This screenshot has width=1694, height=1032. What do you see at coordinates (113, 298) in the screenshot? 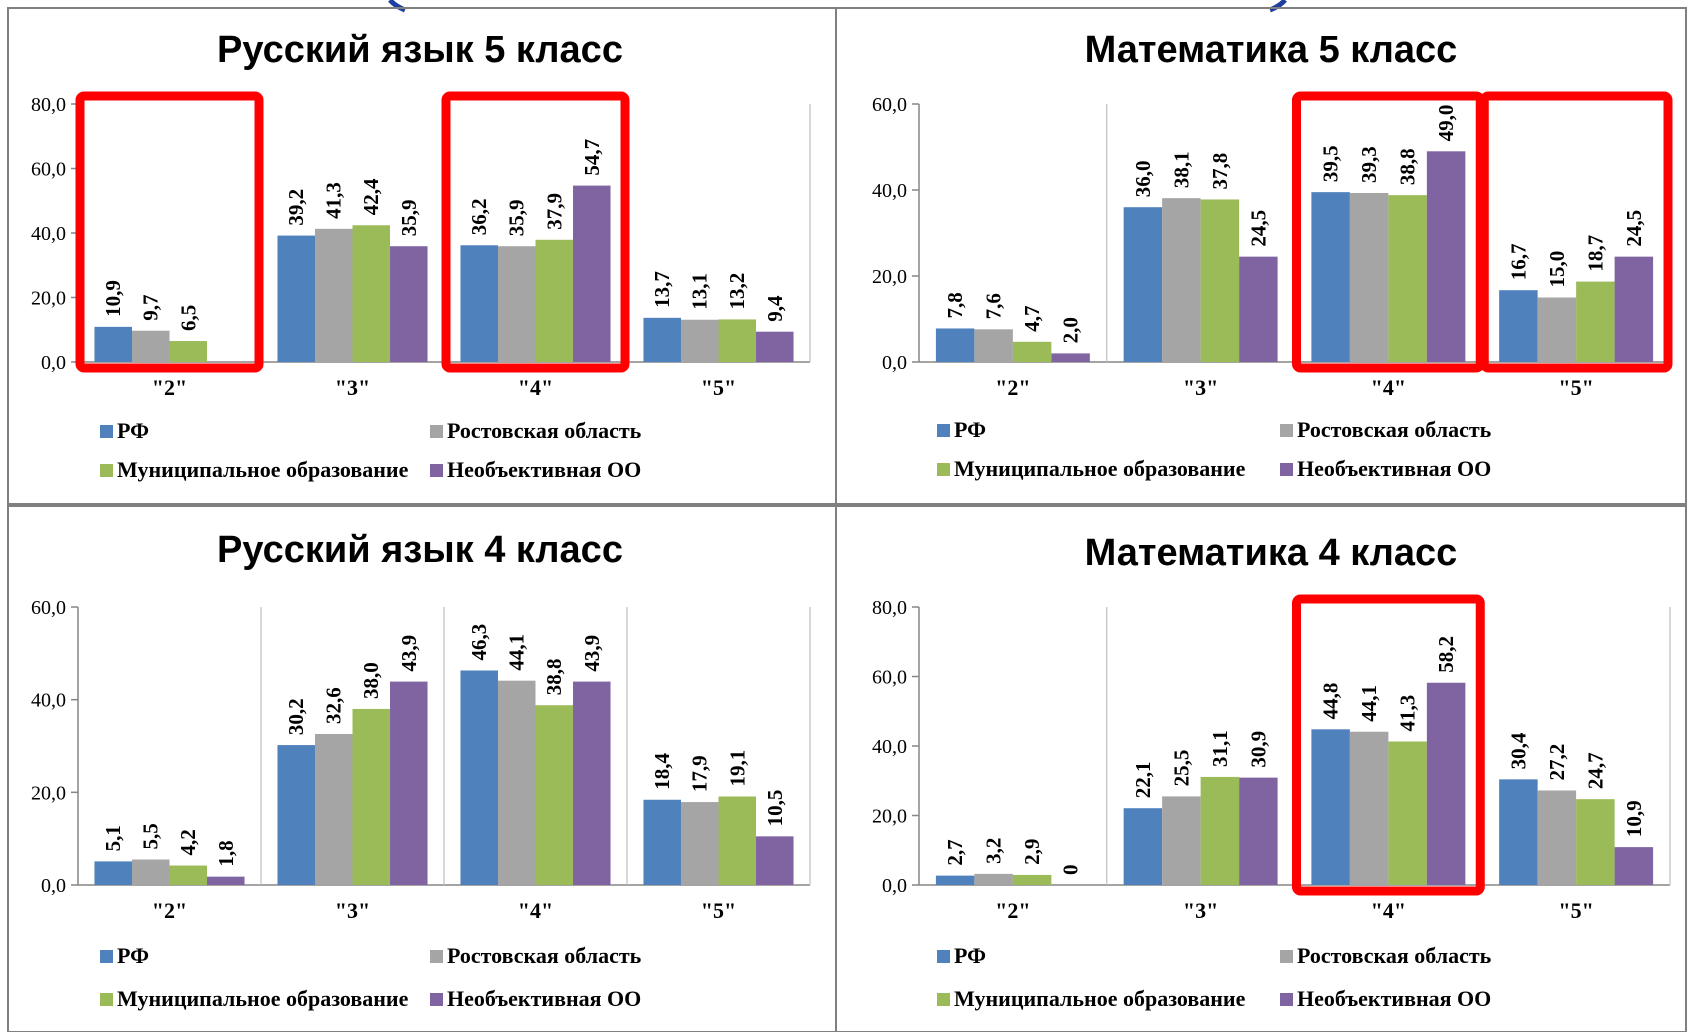
I see `data-label: 10,9` at bounding box center [113, 298].